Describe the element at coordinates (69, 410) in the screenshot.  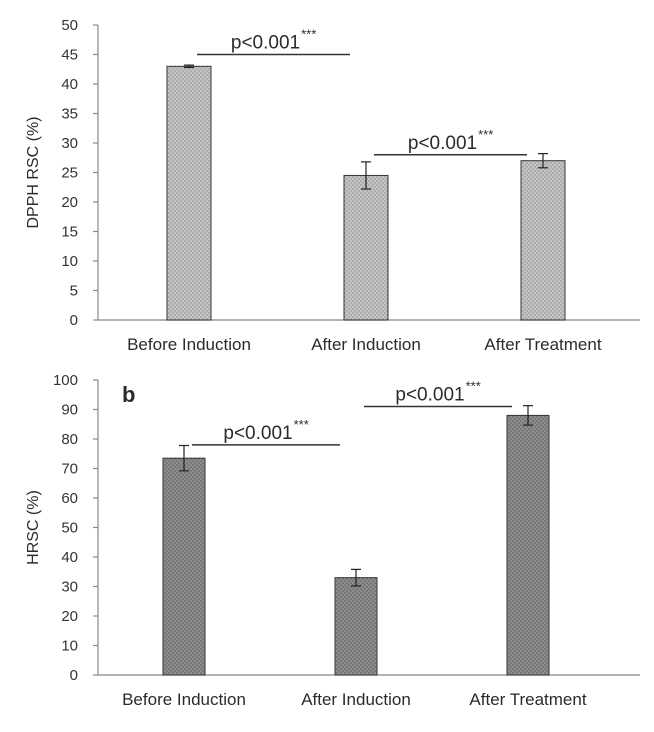
I see `y-tick-label: 90` at that location.